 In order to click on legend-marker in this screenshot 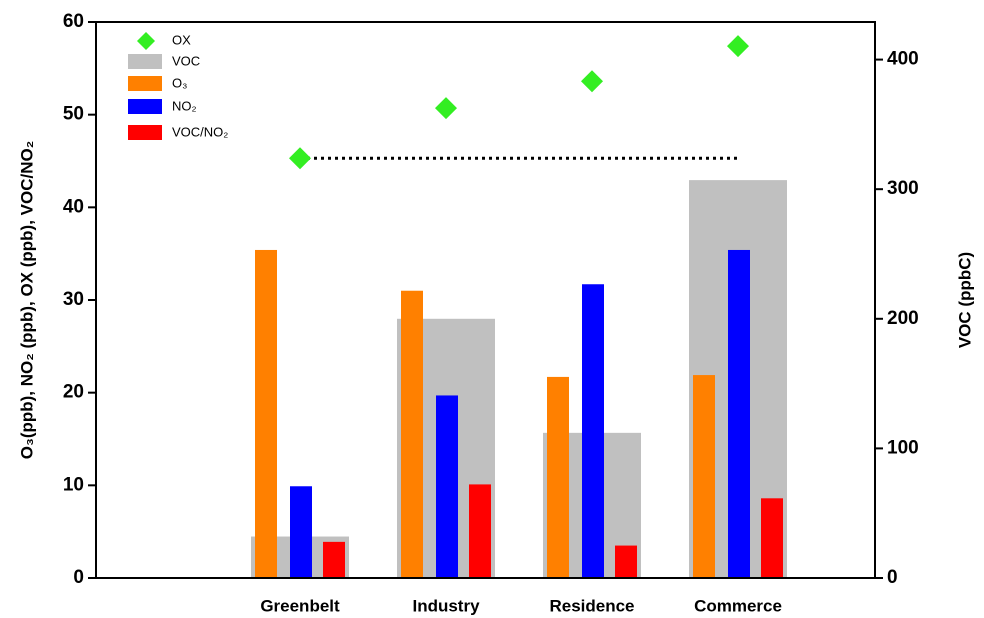, I will do `click(146, 41)`.